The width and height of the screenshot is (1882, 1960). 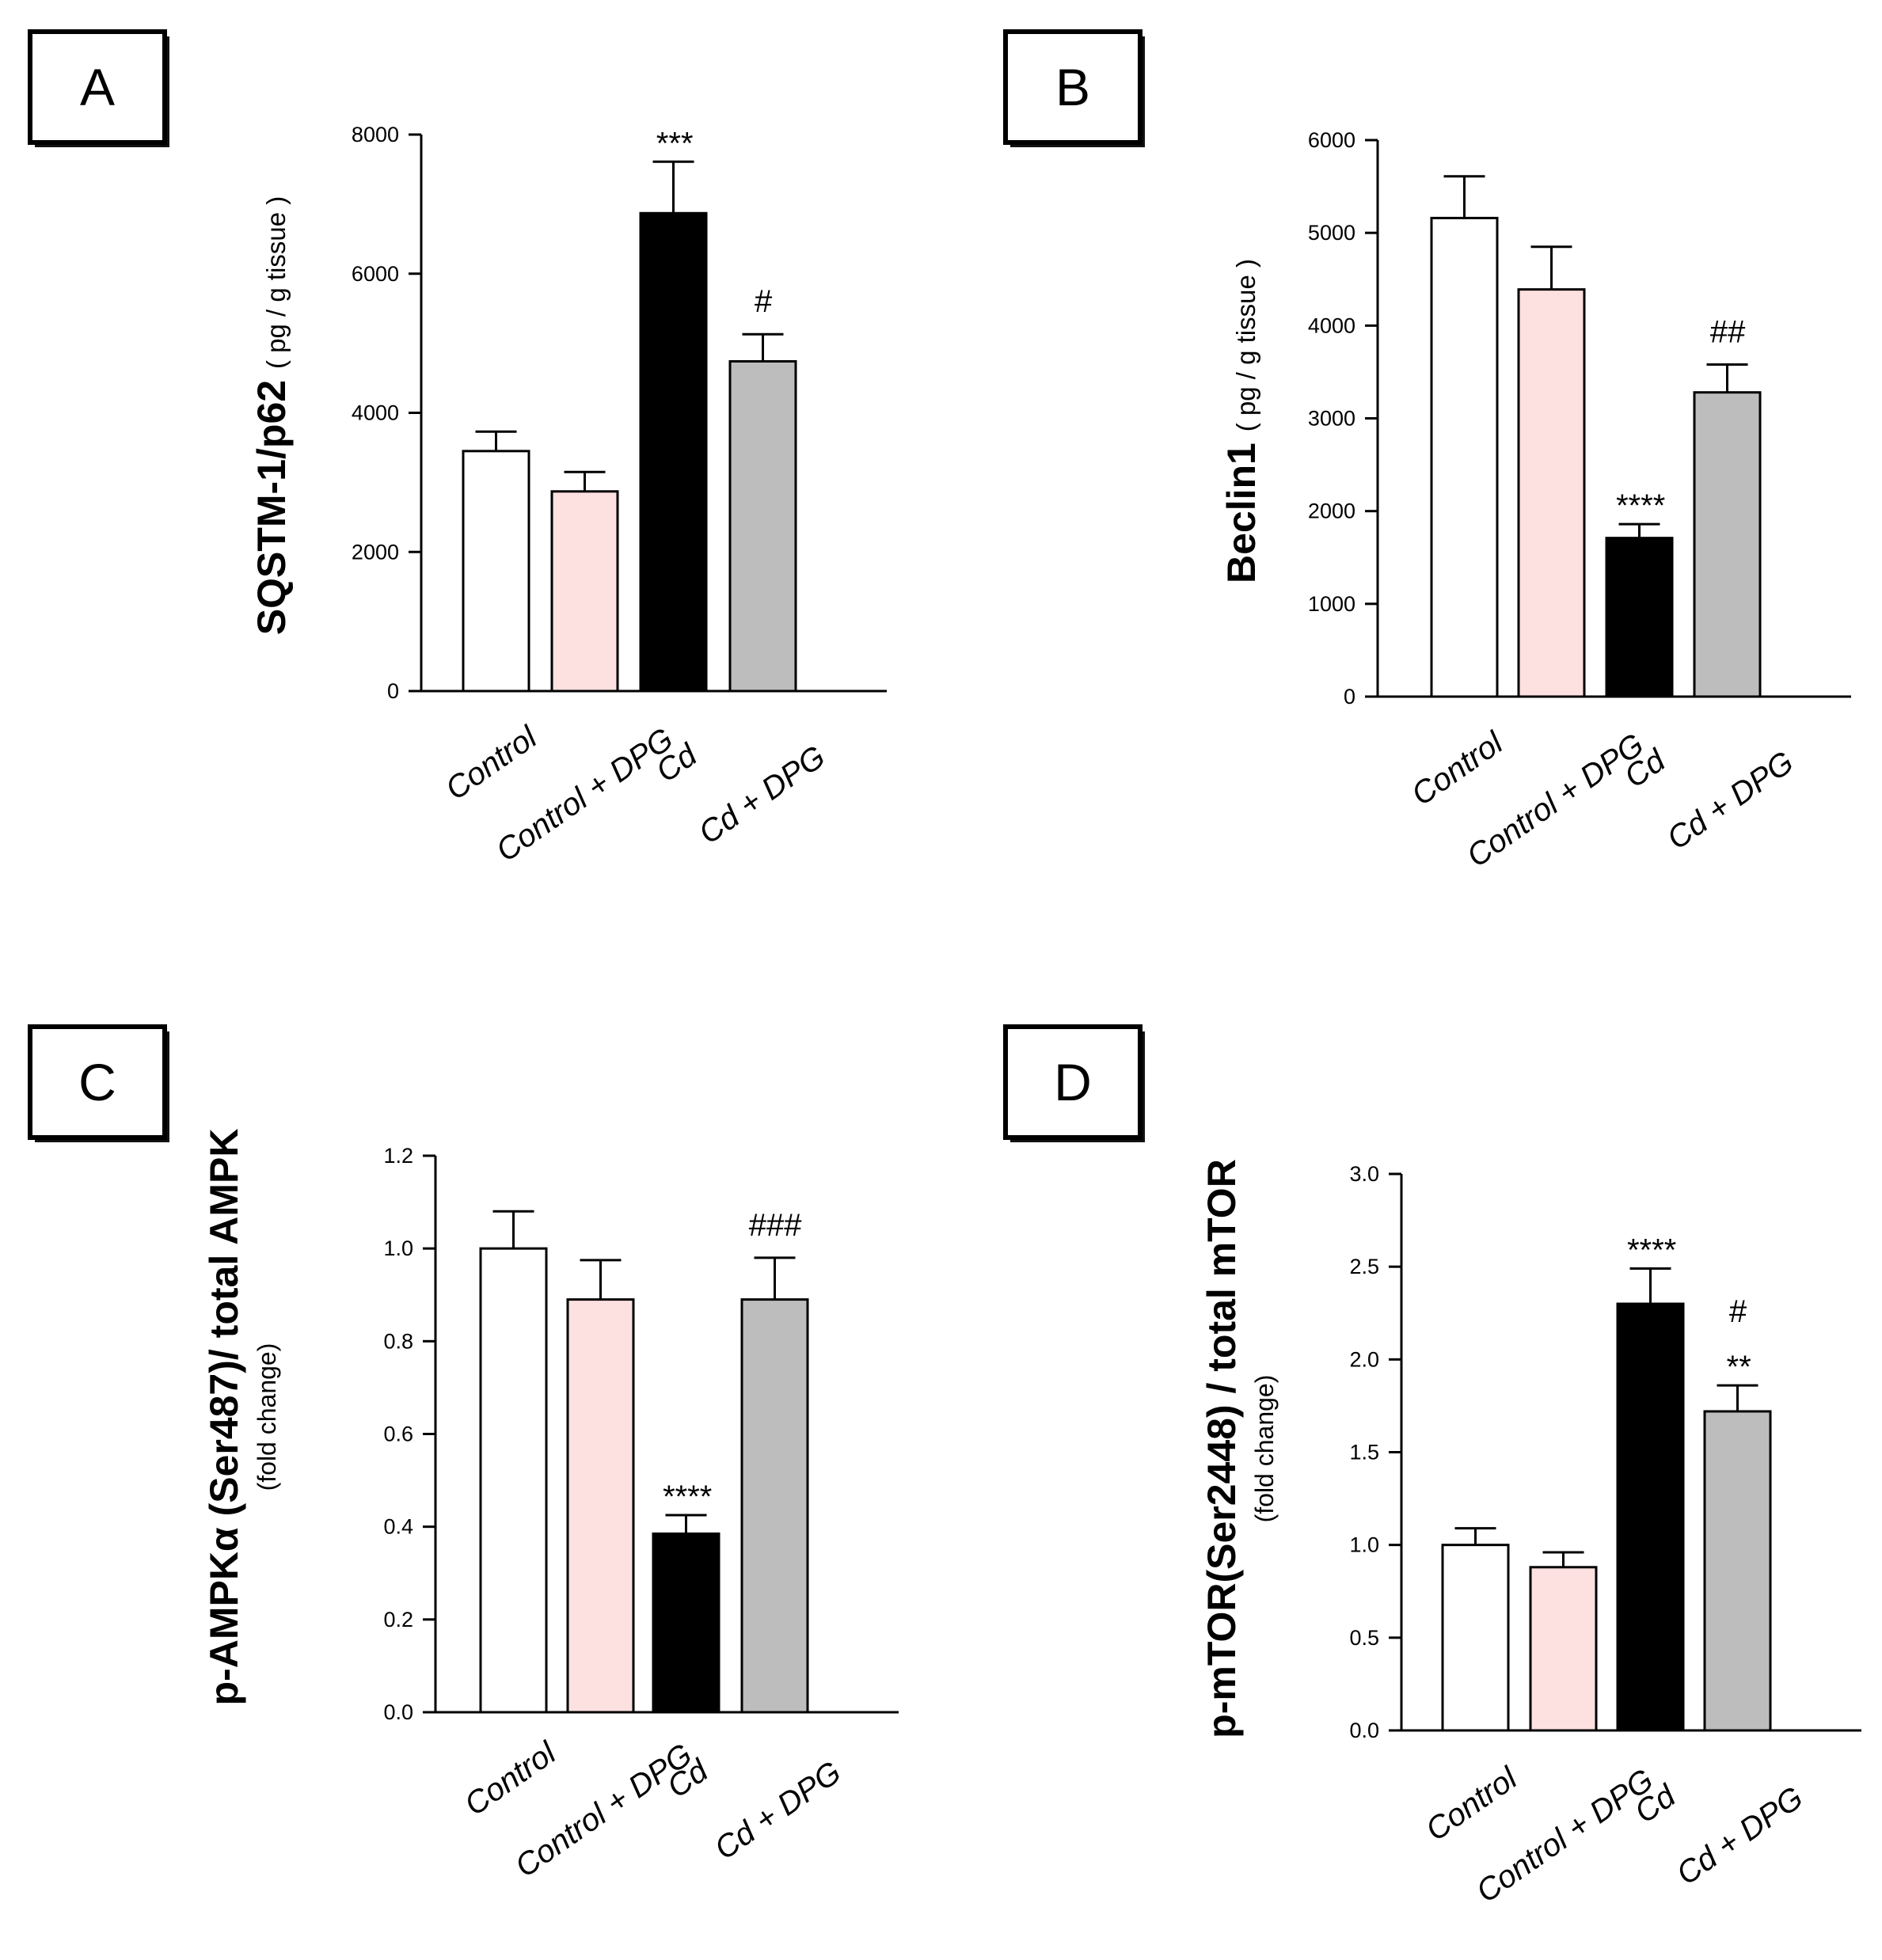 I want to click on panel-label: D, so click(x=1073, y=1082).